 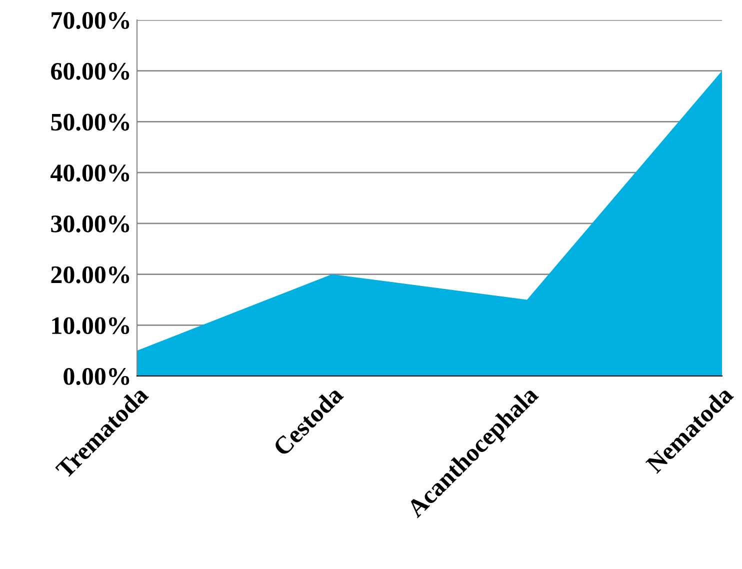 What do you see at coordinates (97, 377) in the screenshot?
I see `y-tick-label: 0.00%` at bounding box center [97, 377].